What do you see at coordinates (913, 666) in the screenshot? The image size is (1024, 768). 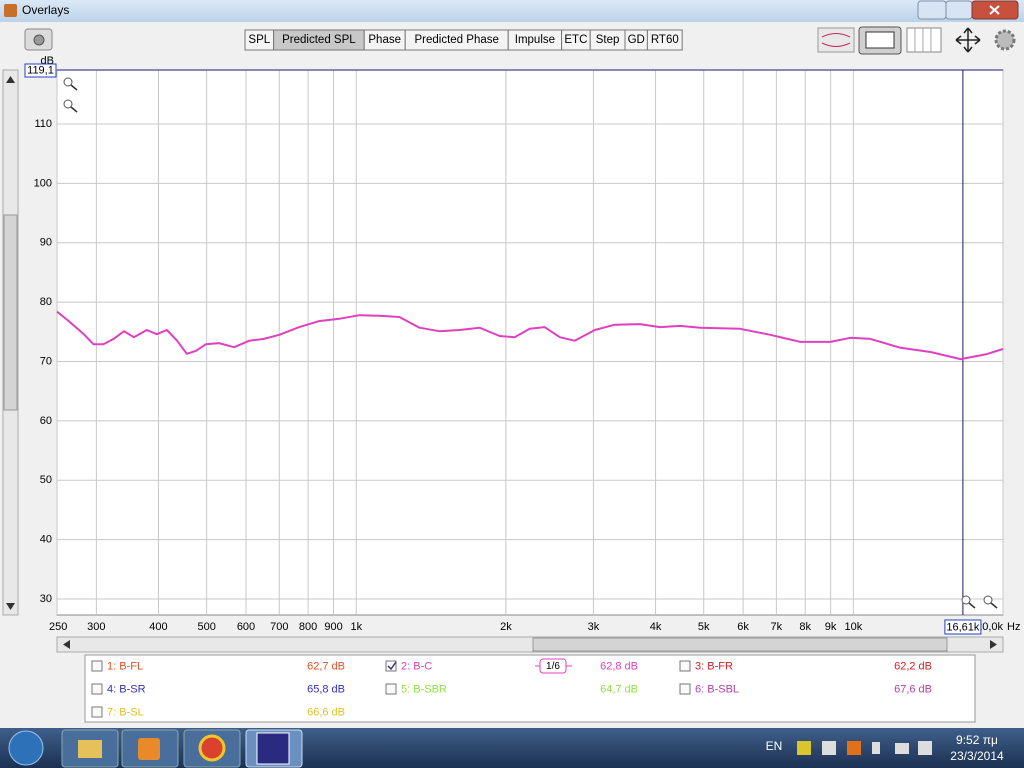 I see `legend-value: 62,2 dB` at bounding box center [913, 666].